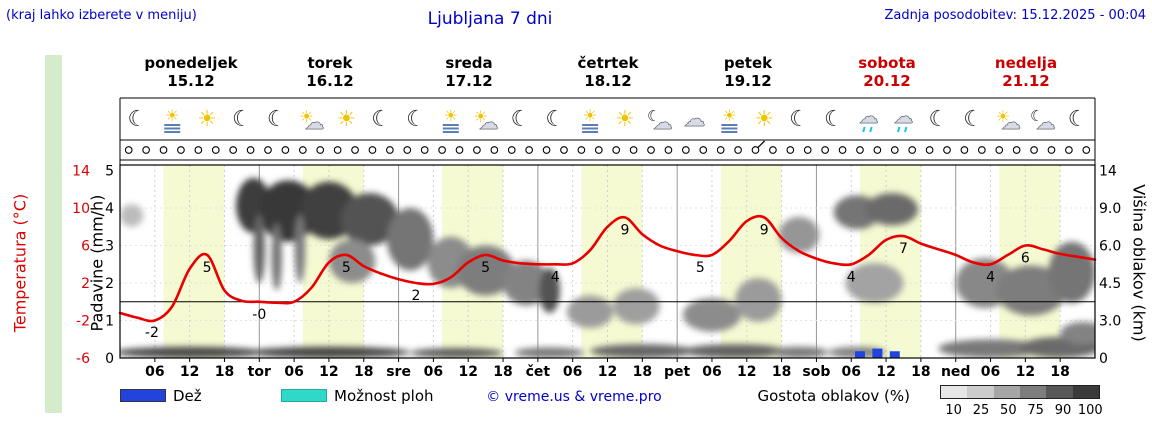 The image size is (1152, 443). I want to click on svg-text: 2, so click(109, 284).